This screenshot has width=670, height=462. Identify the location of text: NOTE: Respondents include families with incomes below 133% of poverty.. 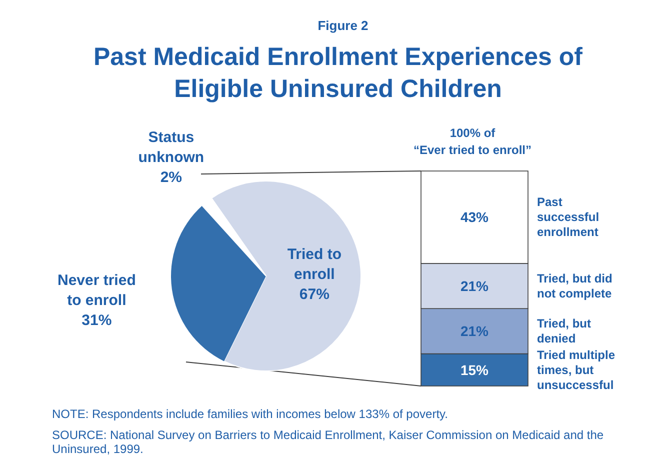
(250, 414).